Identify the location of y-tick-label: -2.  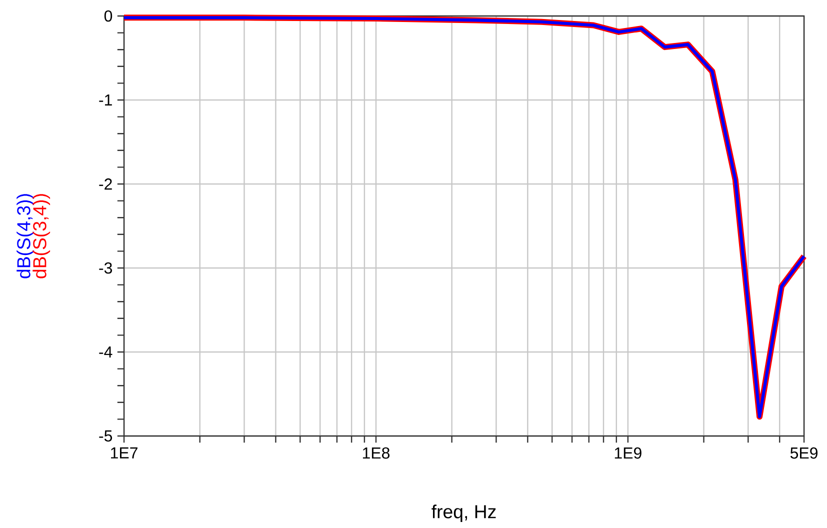
(105, 184).